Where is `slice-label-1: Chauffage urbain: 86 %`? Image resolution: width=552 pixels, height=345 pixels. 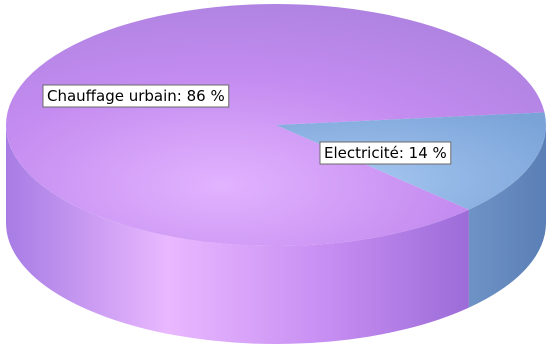 slice-label-1: Chauffage urbain: 86 % is located at coordinates (136, 96).